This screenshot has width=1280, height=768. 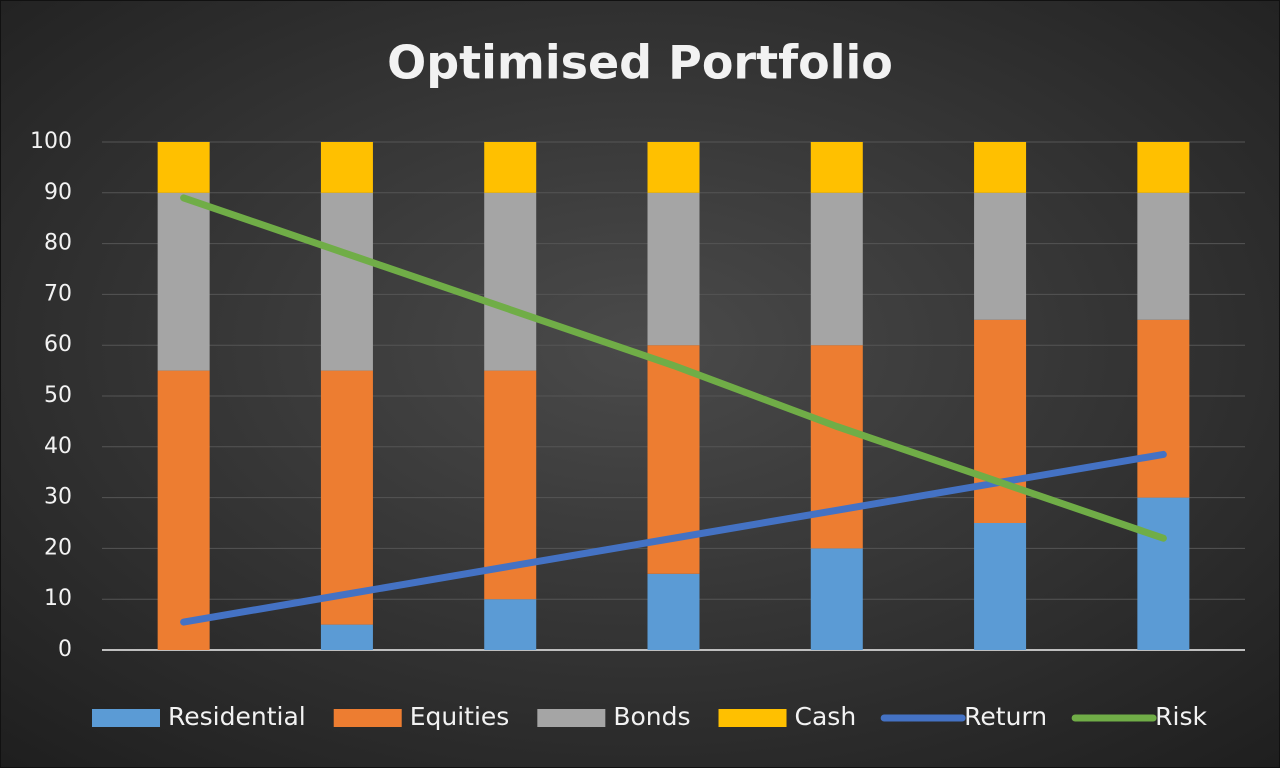 I want to click on chart-title: Optimised Portfolio, so click(x=640, y=63).